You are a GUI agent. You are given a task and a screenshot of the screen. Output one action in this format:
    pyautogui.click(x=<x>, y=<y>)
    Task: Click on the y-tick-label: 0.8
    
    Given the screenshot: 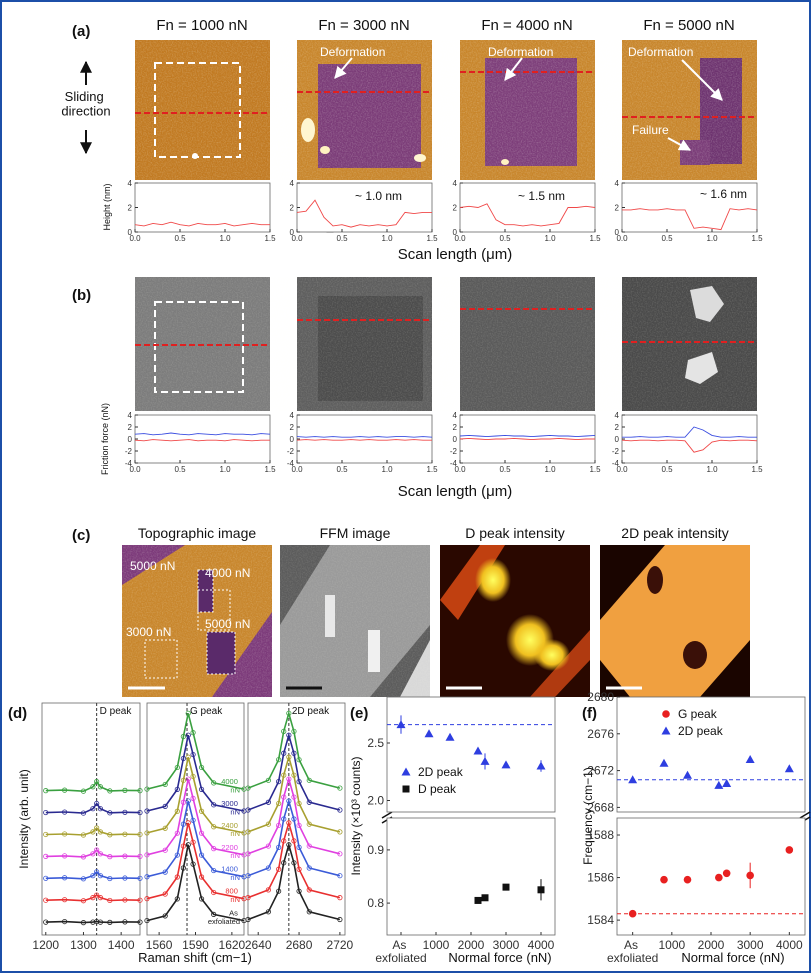 What is the action you would take?
    pyautogui.click(x=375, y=903)
    